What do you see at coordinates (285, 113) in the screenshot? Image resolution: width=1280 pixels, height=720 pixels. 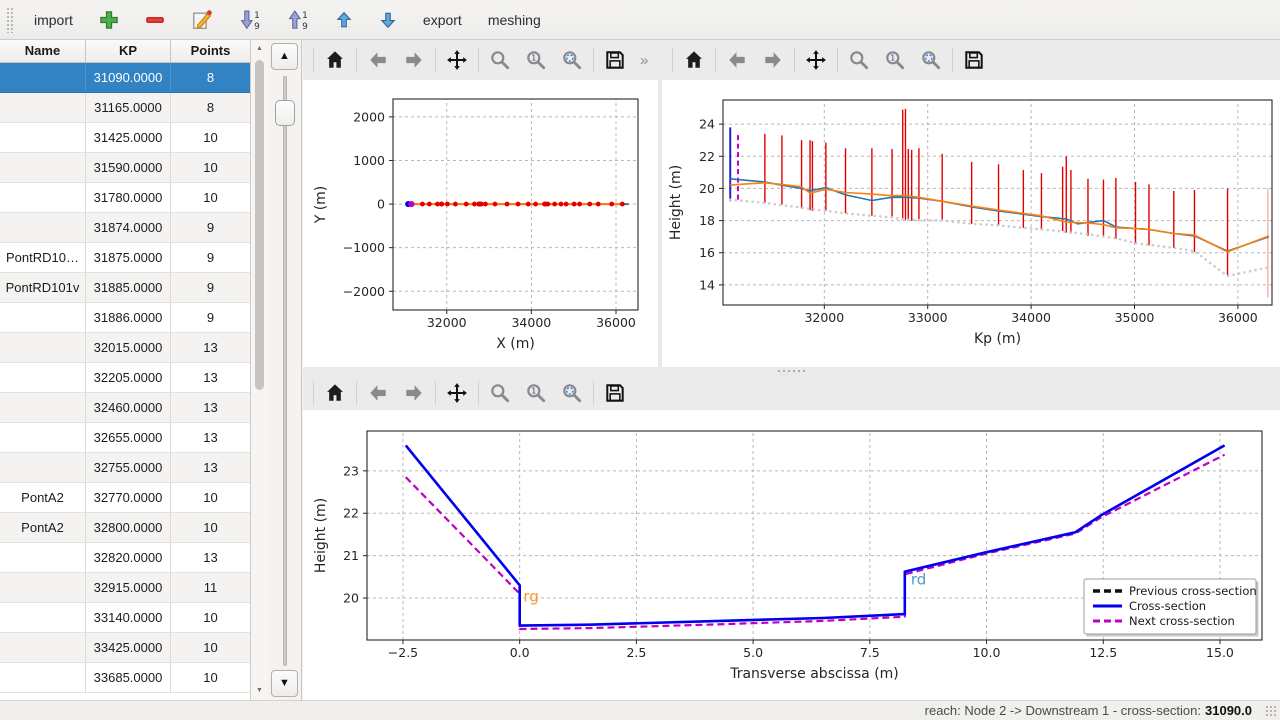 I see `navigator-slider-thumb` at bounding box center [285, 113].